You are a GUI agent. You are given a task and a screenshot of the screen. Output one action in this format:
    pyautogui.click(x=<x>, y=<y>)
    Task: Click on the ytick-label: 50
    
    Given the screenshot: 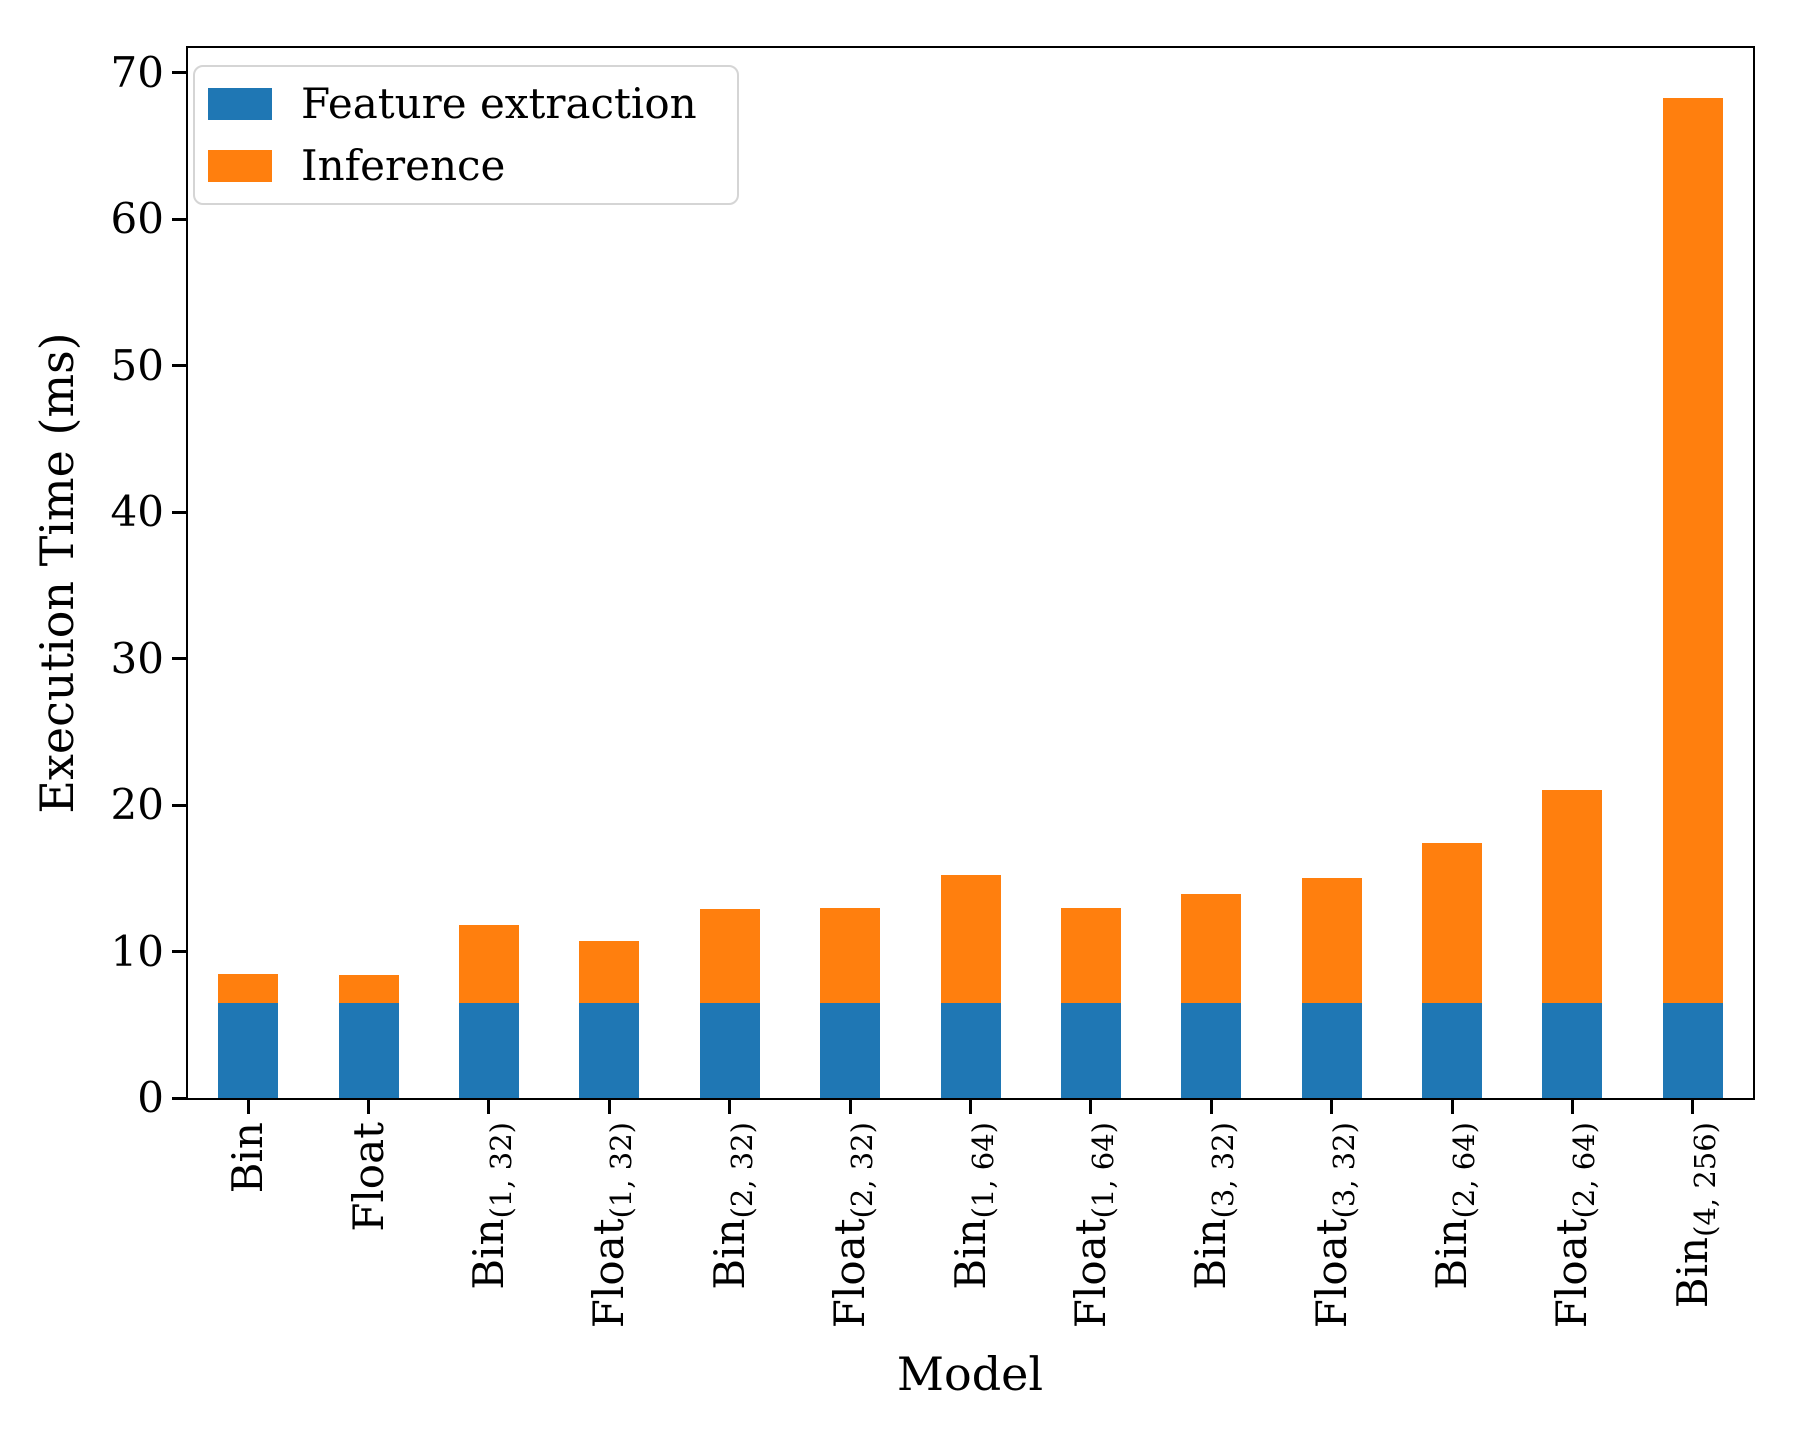 What is the action you would take?
    pyautogui.click(x=137, y=365)
    